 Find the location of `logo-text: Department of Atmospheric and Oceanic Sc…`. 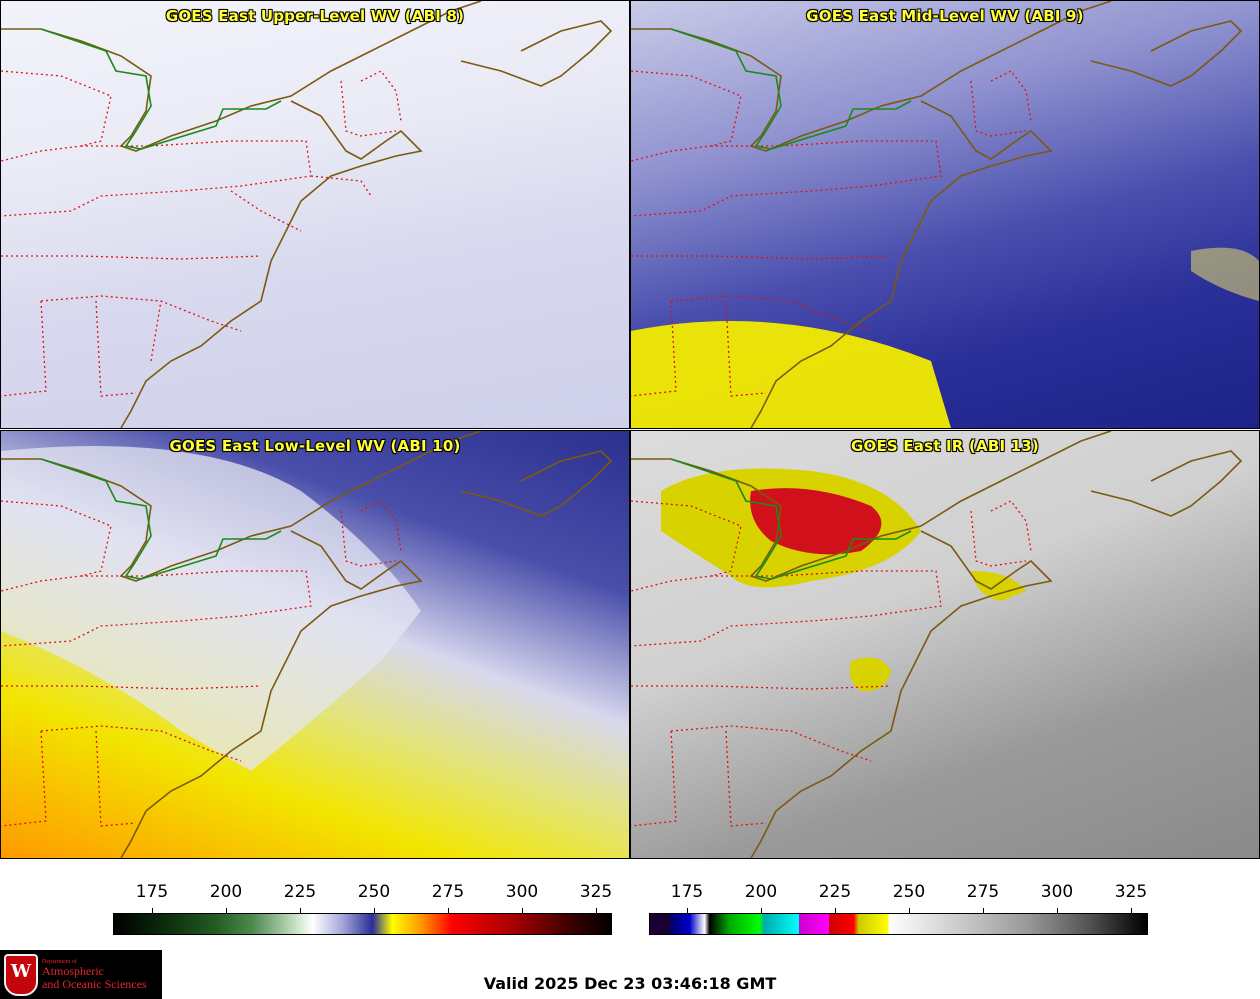

logo-text: Department of Atmospheric and Oceanic Sc… is located at coordinates (94, 974).